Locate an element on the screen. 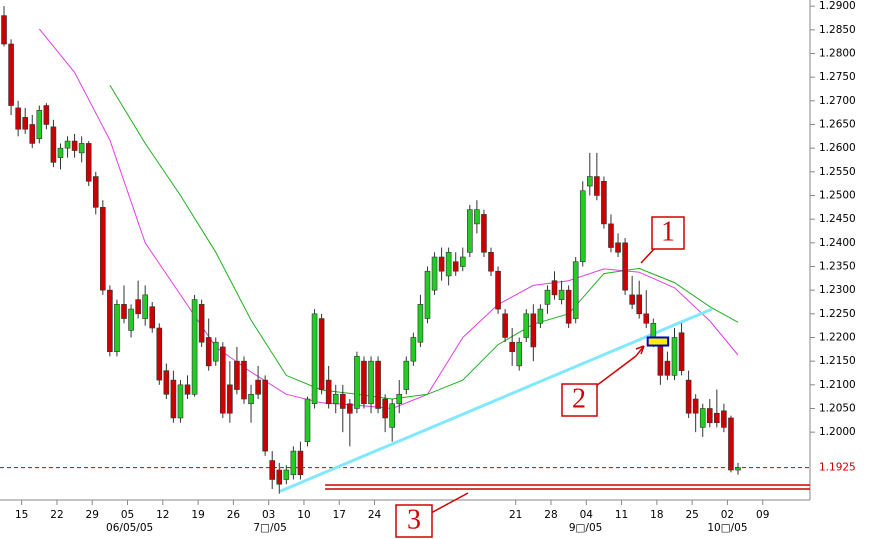 Image resolution: width=887 pixels, height=539 pixels. y-tick-label: 1.2700 is located at coordinates (837, 101).